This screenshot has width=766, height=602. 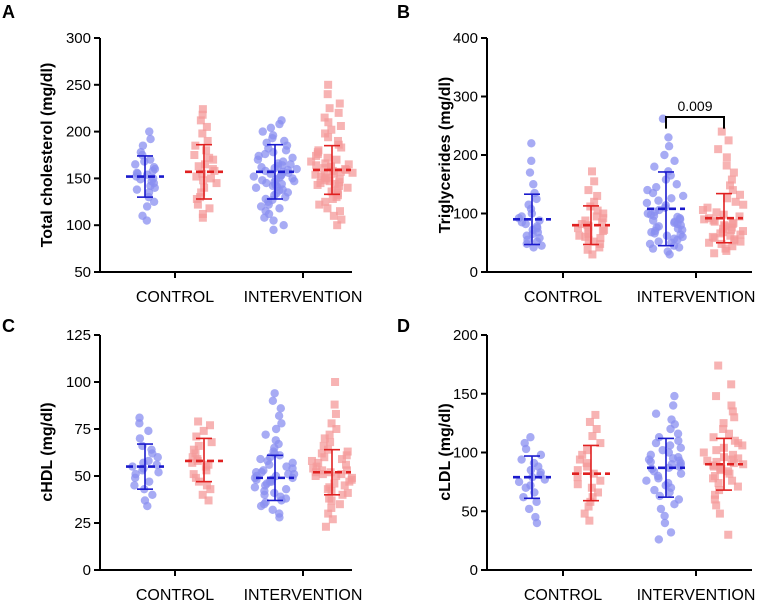 I want to click on panel-b-ylabel: Triglycerides (mg/dl), so click(x=445, y=155).